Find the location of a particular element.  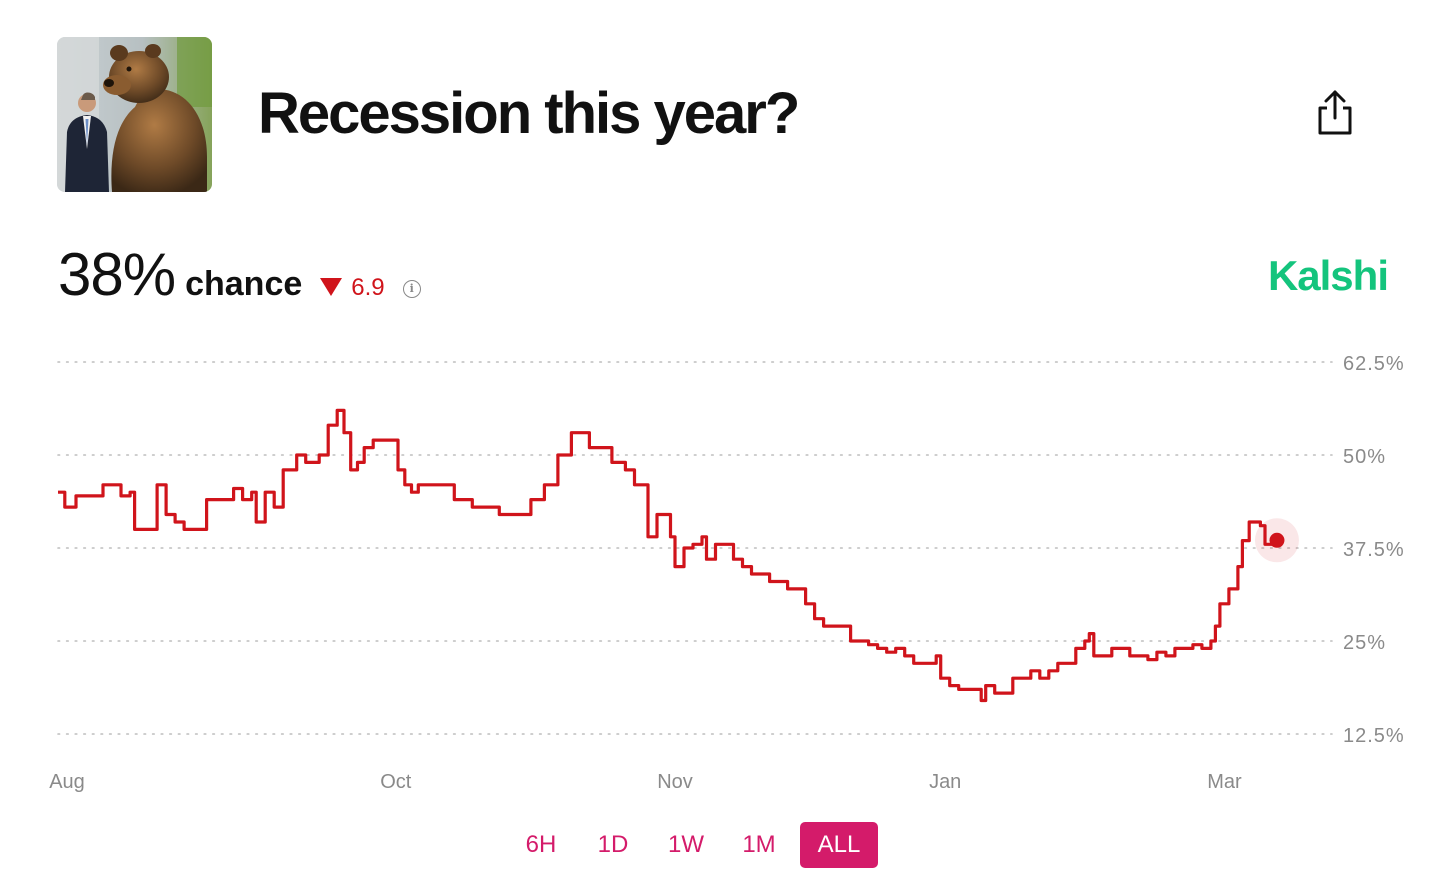

share-icon is located at coordinates (1335, 112).